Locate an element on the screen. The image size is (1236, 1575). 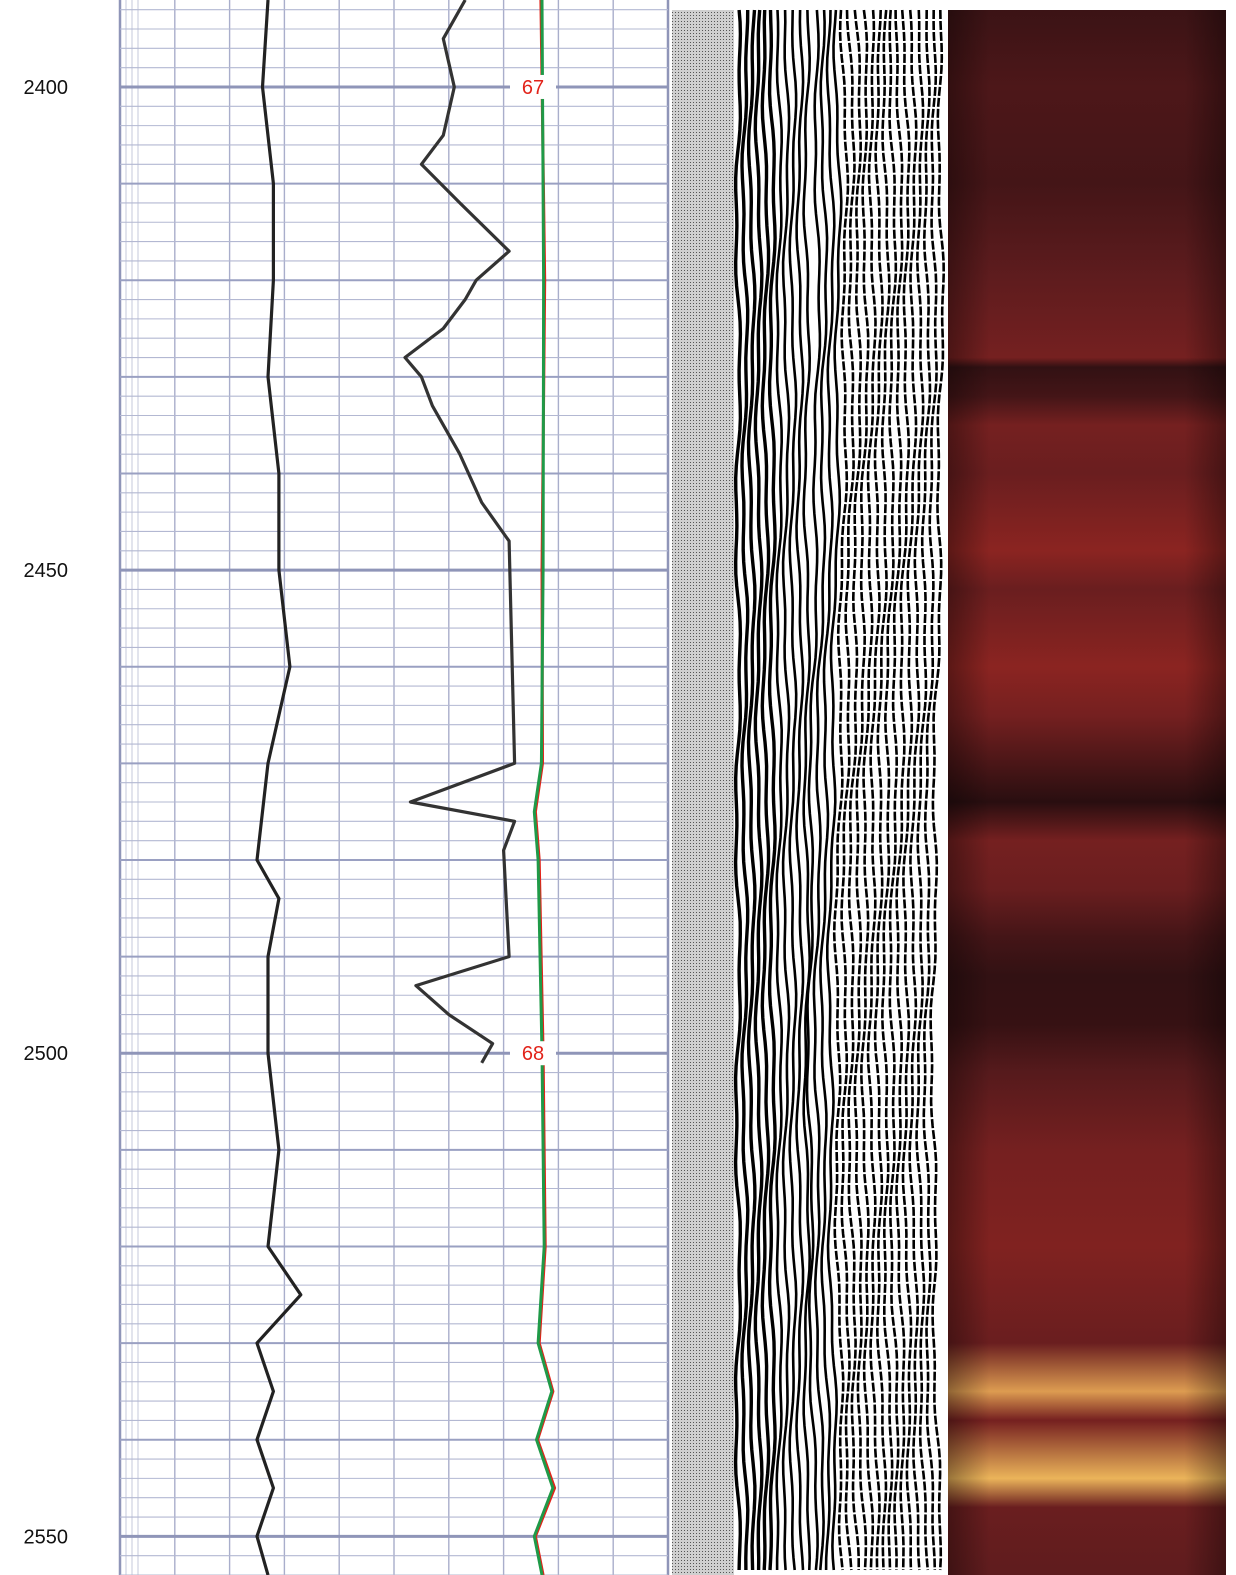
waveform-stipple-band is located at coordinates (703, 792).